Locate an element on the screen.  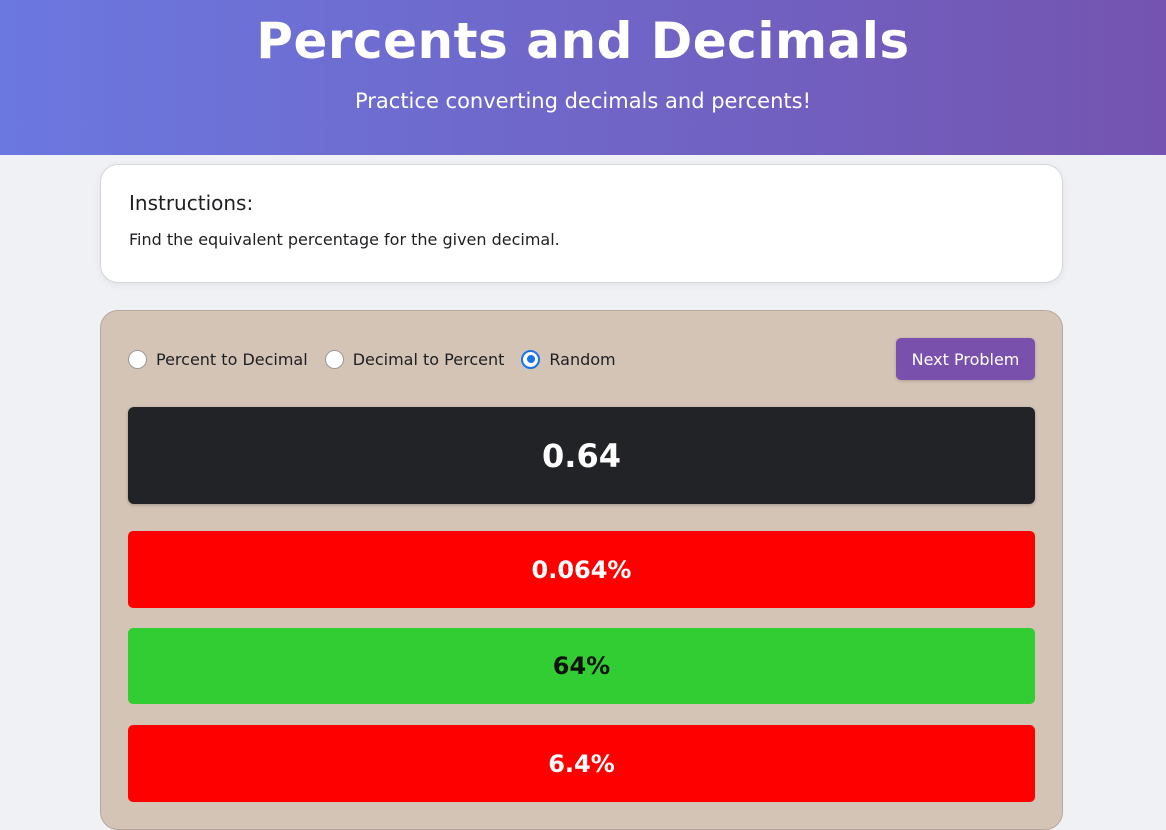
mode-percent-to-decimal: Percent to Decimal is located at coordinates (218, 359).